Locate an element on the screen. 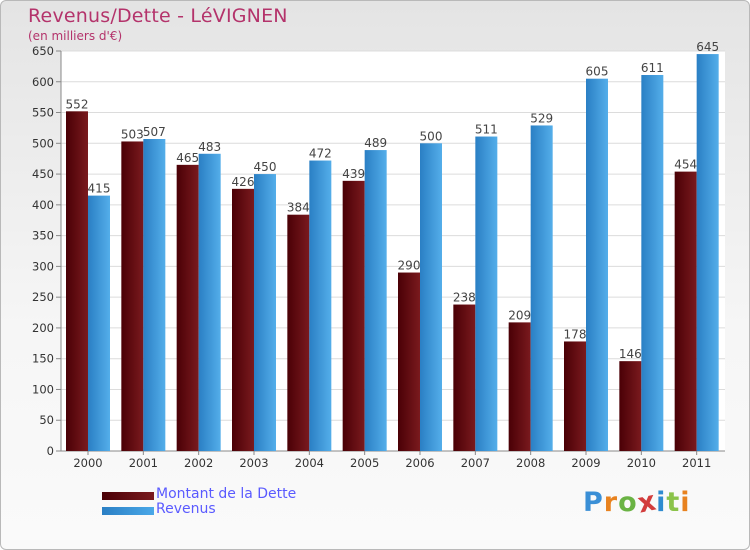  chart-title: Revenus/Dette - LéVIGNEN is located at coordinates (158, 16).